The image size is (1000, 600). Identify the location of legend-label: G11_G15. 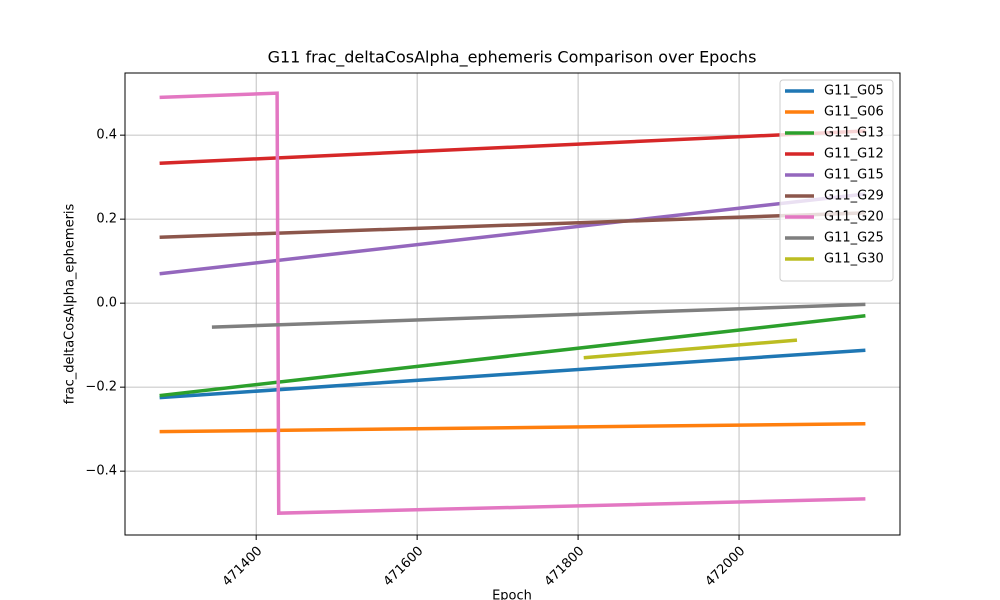
(854, 175).